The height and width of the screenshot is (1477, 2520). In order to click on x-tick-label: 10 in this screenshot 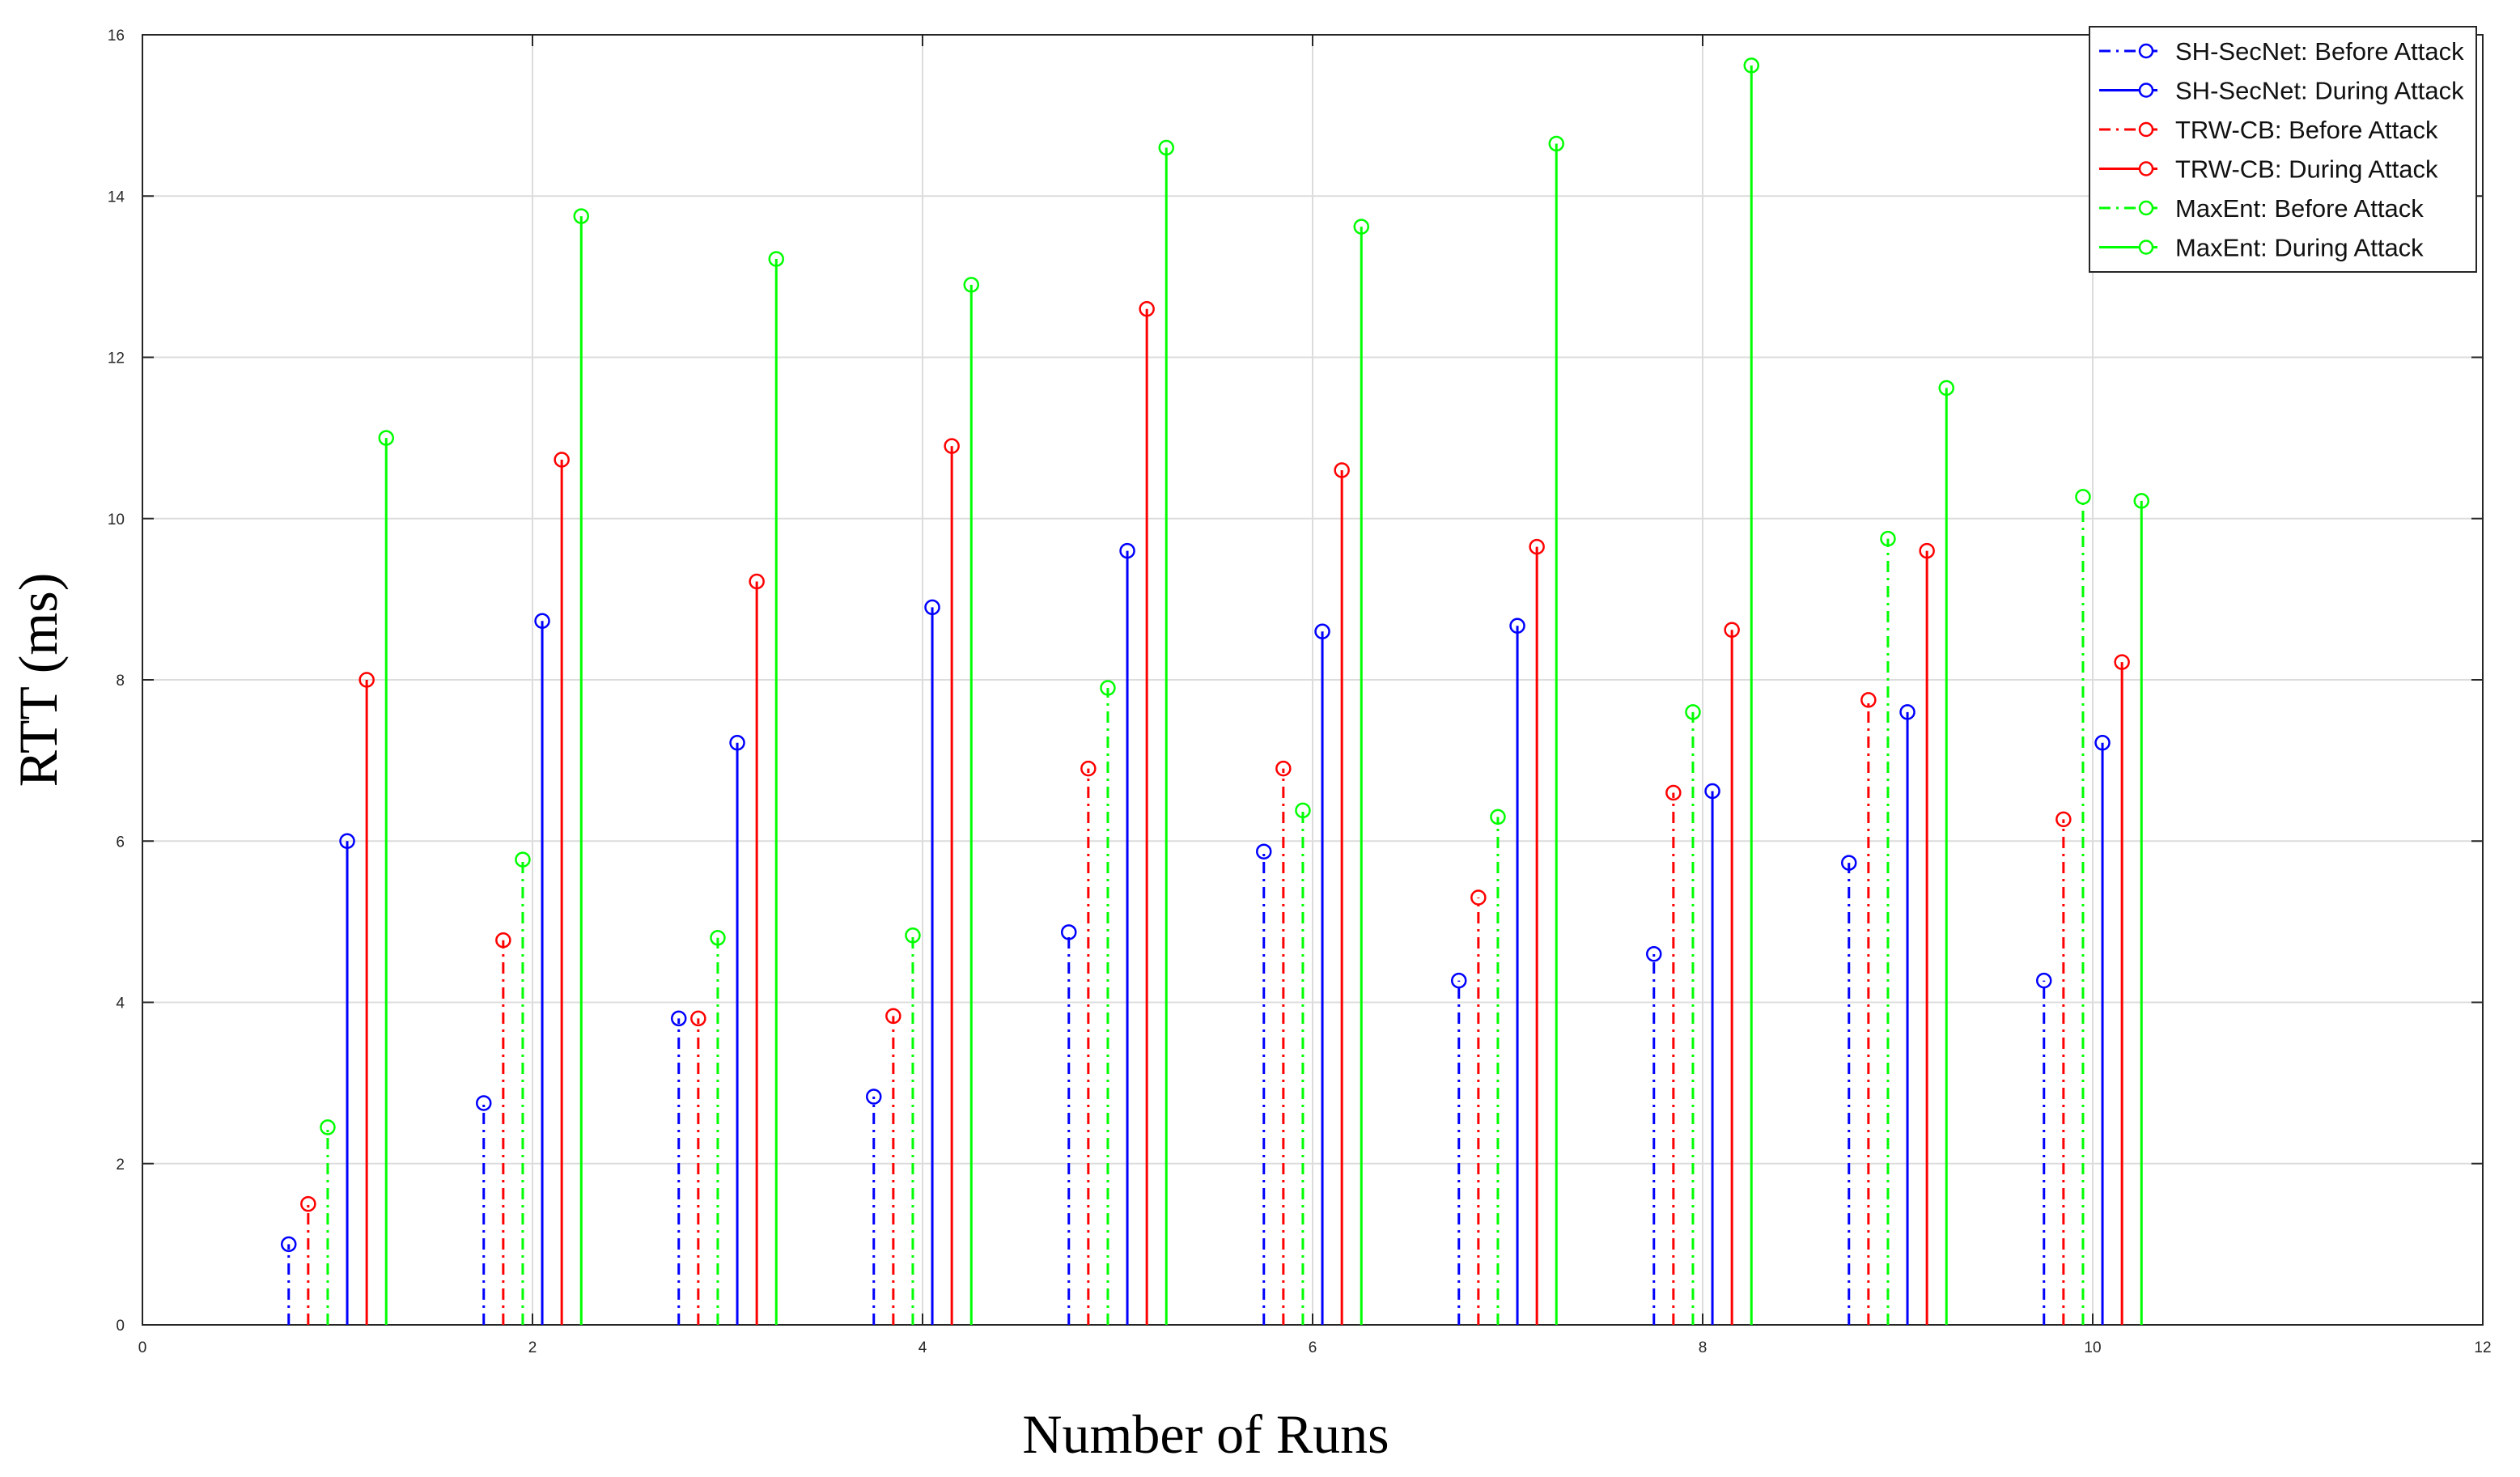, I will do `click(2093, 1347)`.